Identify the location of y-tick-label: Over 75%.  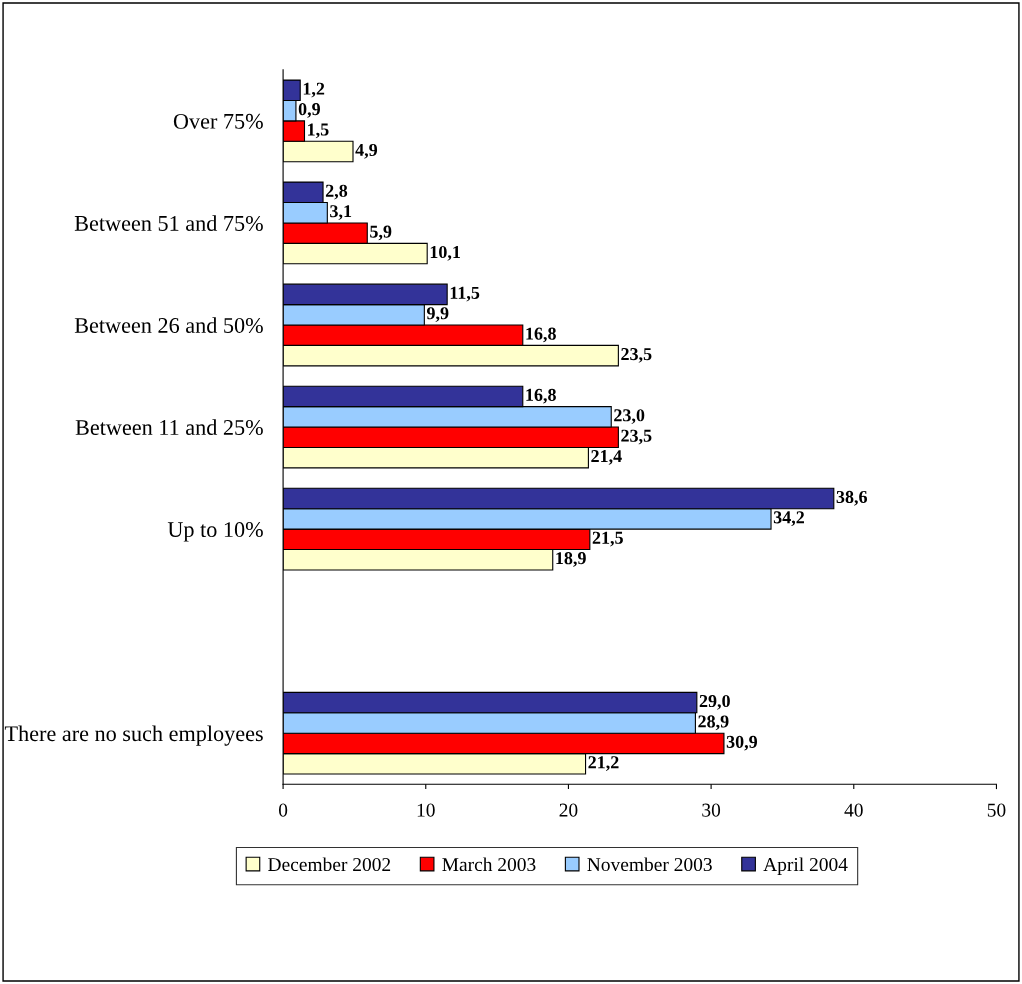
(218, 121).